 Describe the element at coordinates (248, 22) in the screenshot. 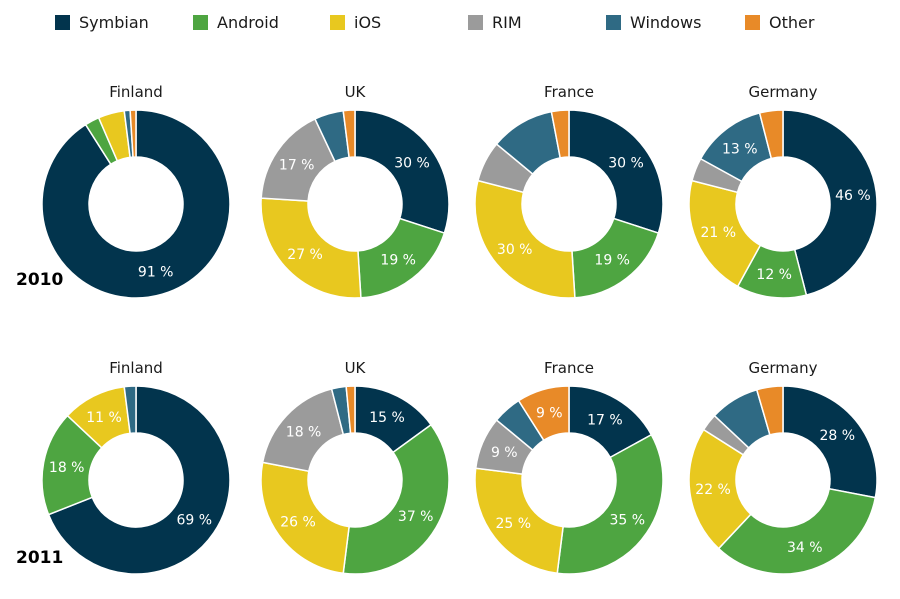

I see `legend-label-android: Android` at that location.